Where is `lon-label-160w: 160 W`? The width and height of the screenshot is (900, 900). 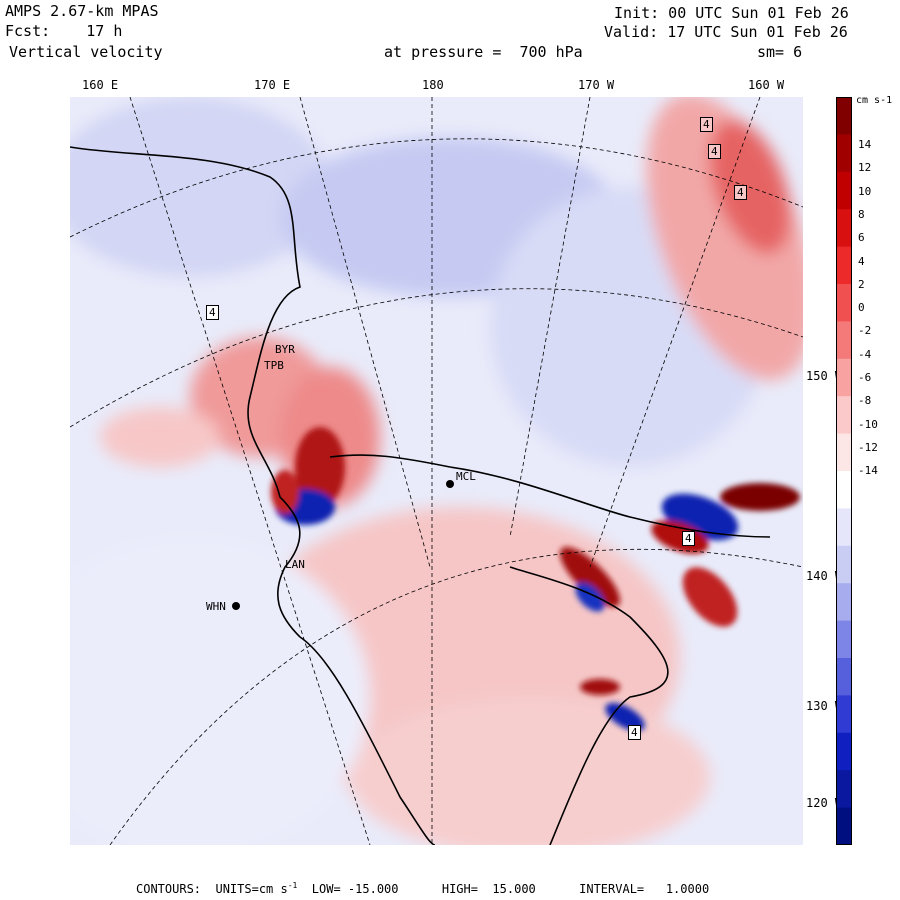 lon-label-160w: 160 W is located at coordinates (766, 85).